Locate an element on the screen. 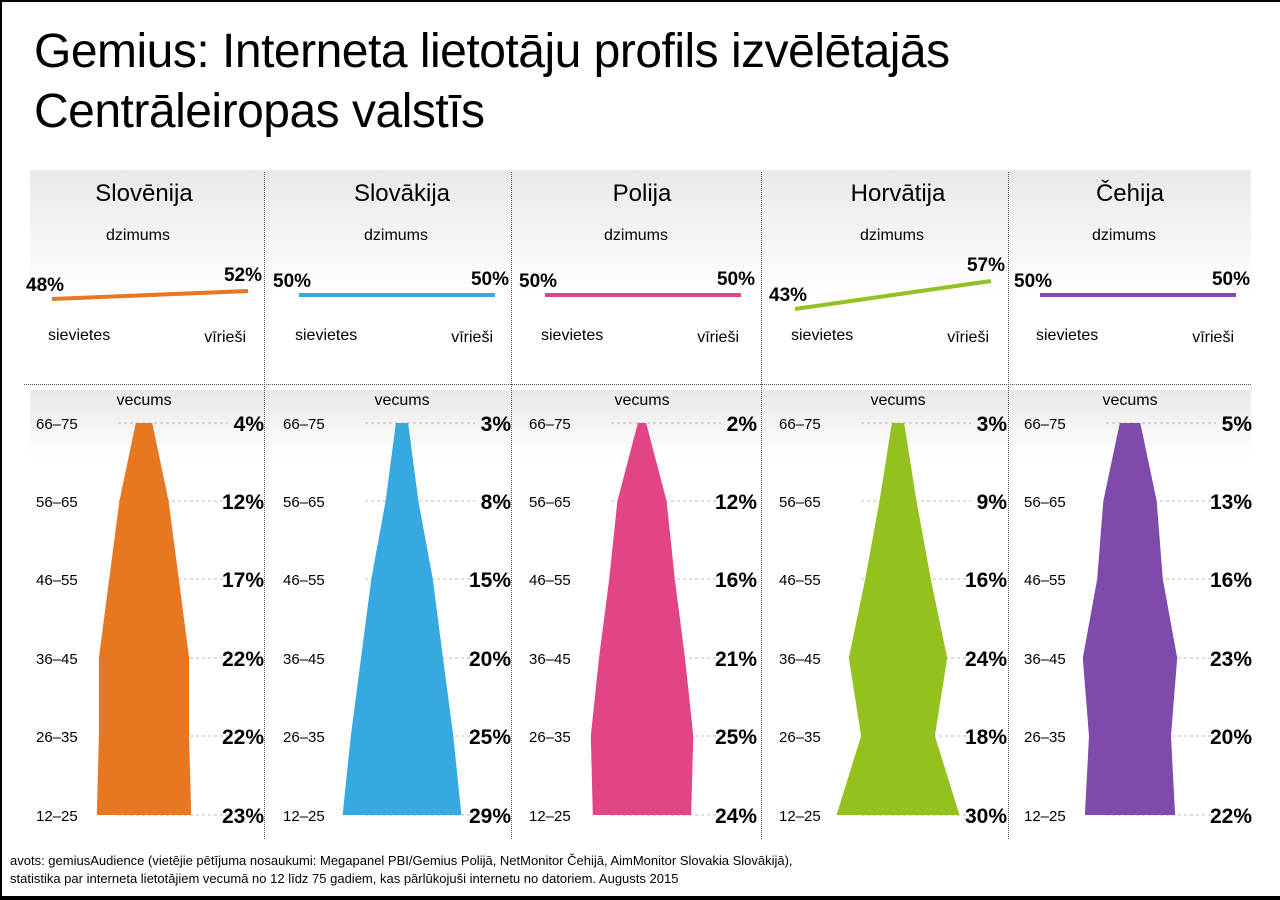 The image size is (1280, 900). age-percent-label: 23% is located at coordinates (1231, 659).